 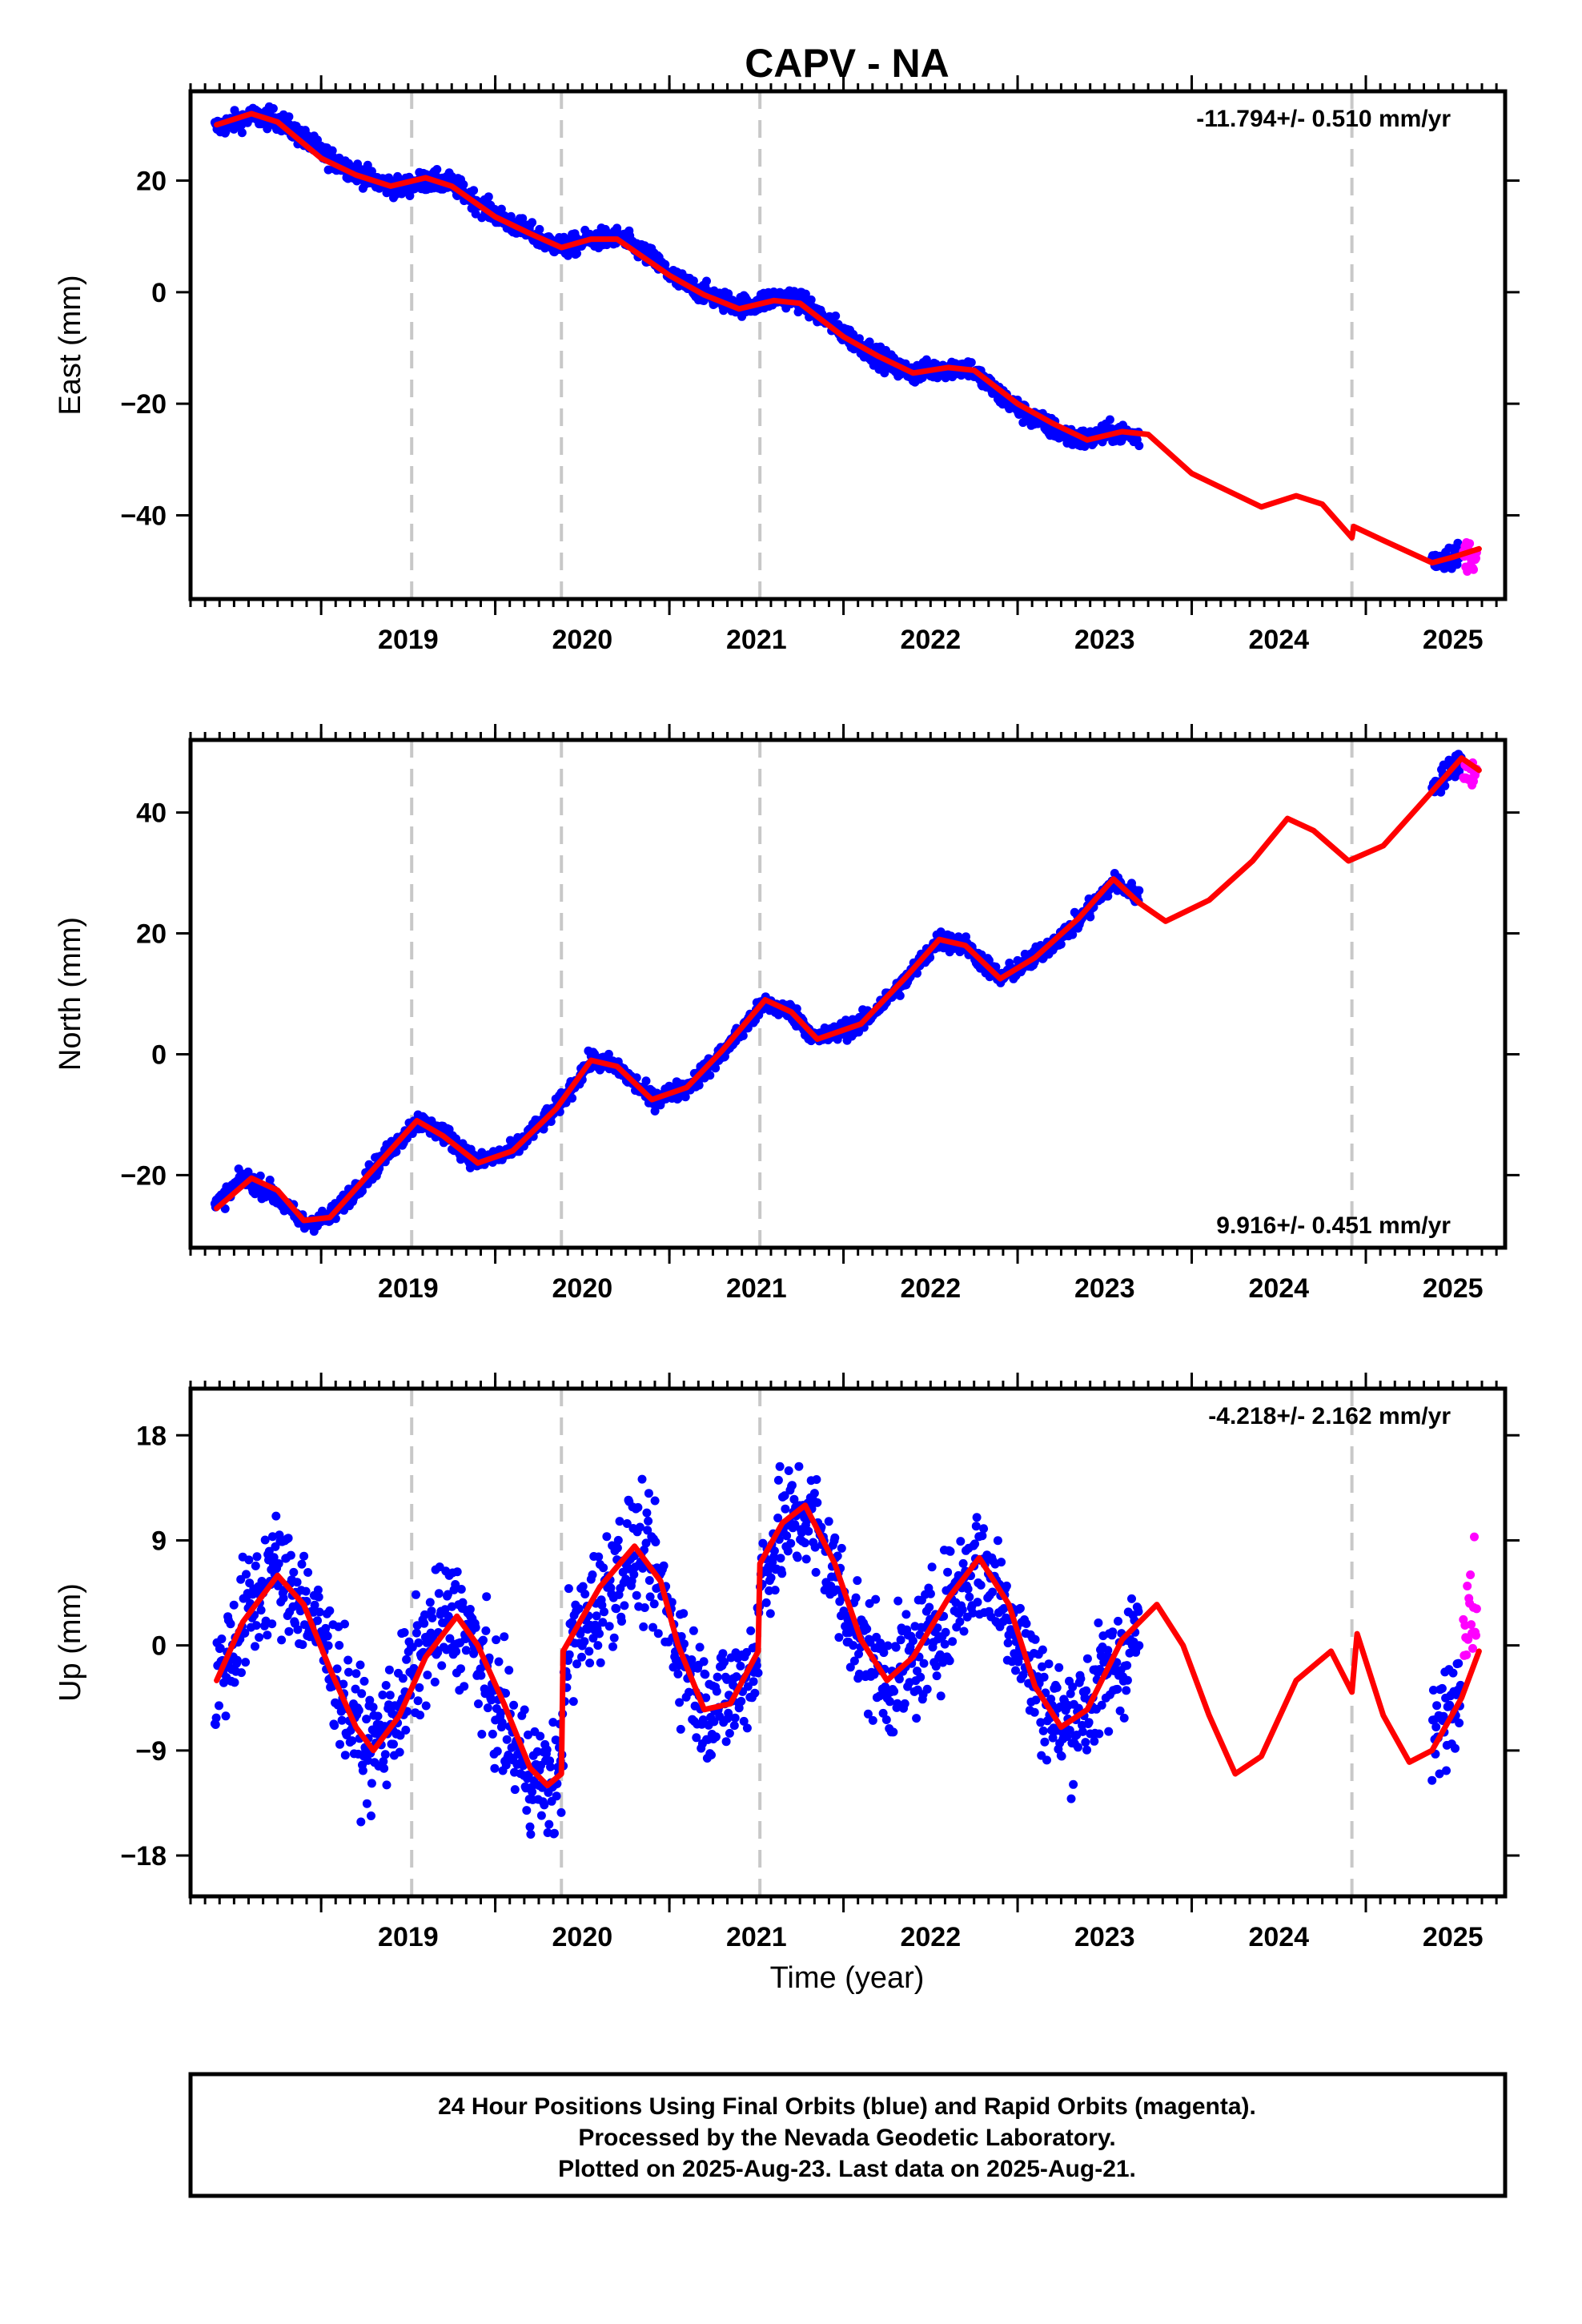 What do you see at coordinates (151, 813) in the screenshot?
I see `y-tick-label: 40` at bounding box center [151, 813].